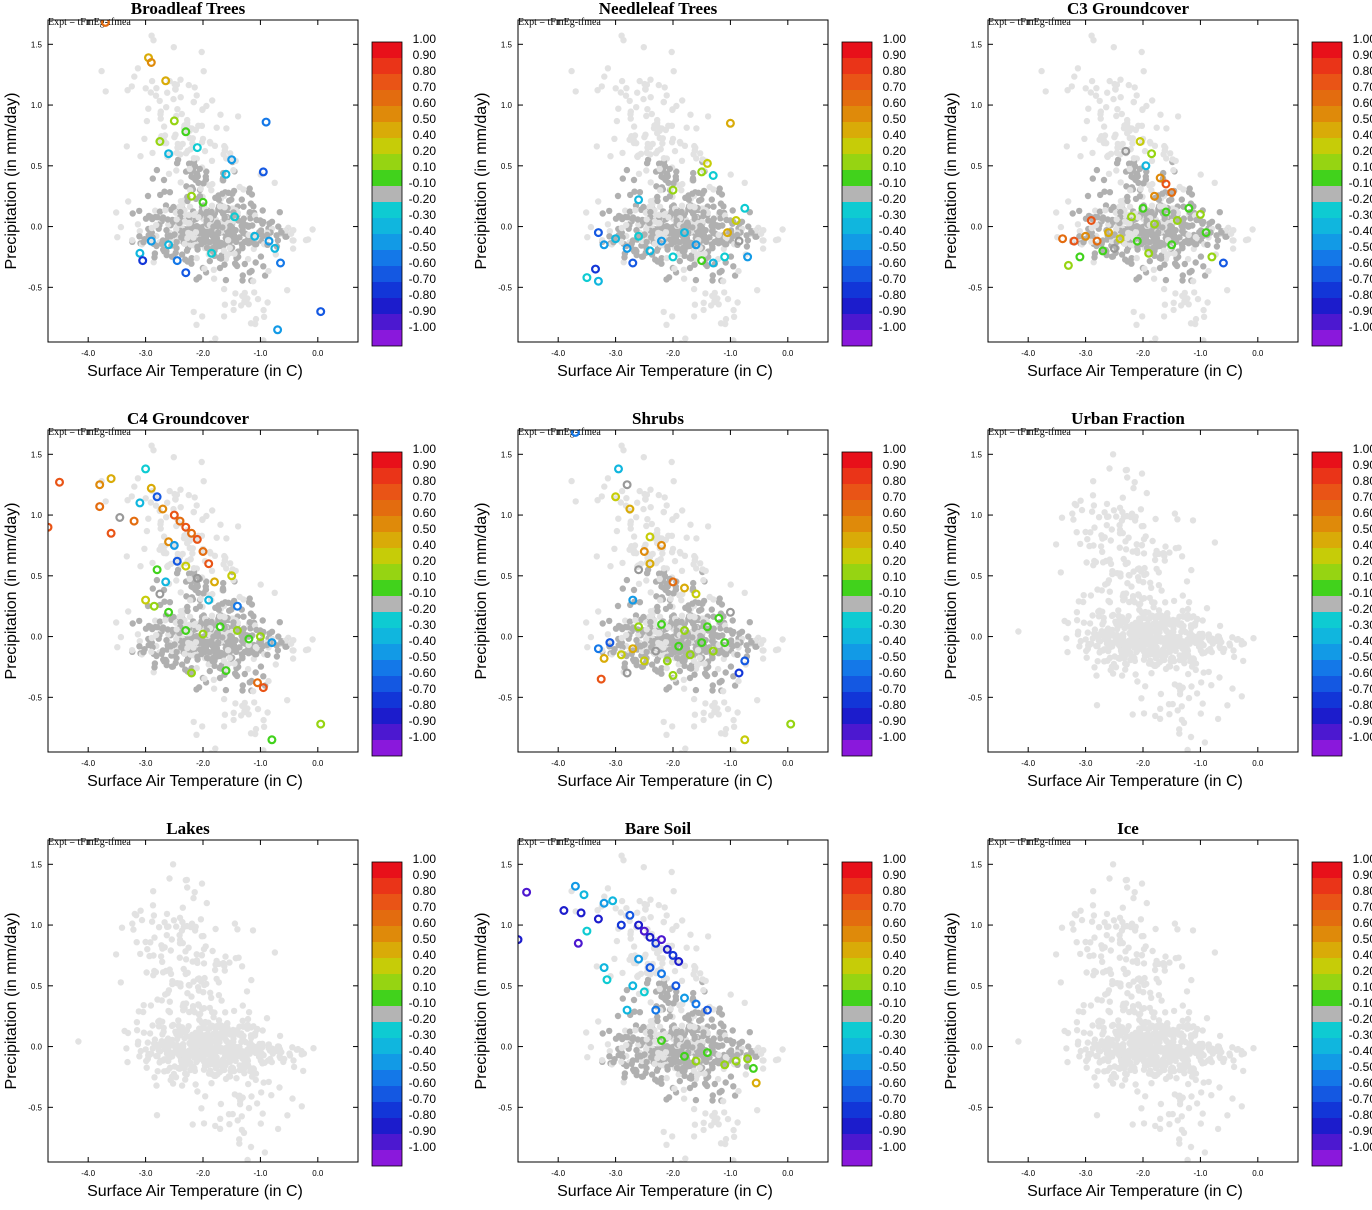  Describe the element at coordinates (1146, 190) in the screenshot. I see `points-layer` at that location.